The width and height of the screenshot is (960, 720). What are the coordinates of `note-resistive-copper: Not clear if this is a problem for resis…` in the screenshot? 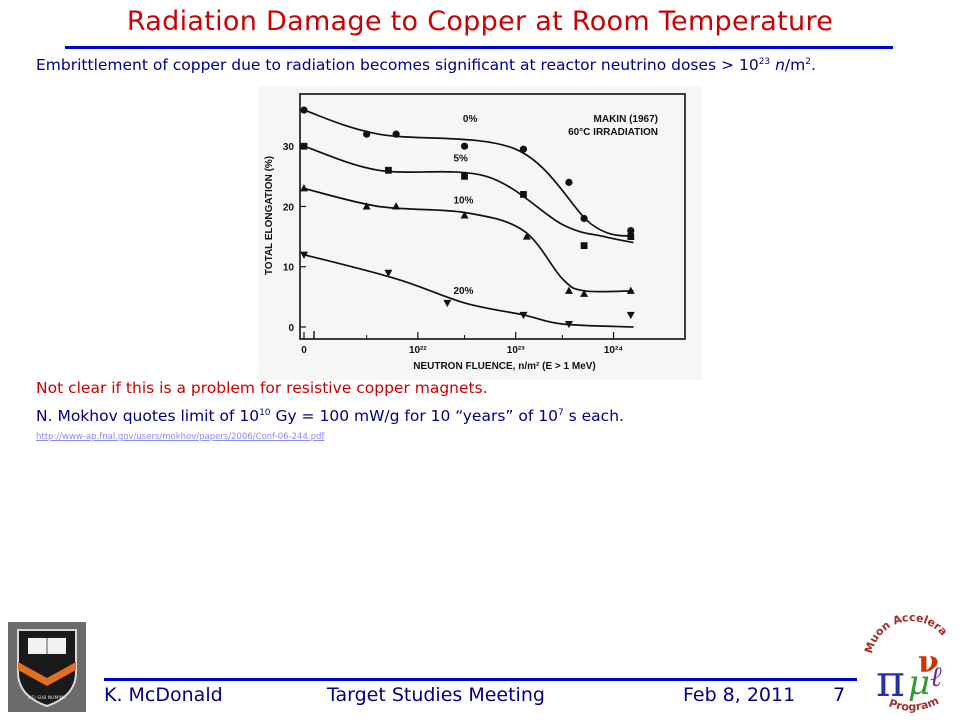 It's located at (262, 388).